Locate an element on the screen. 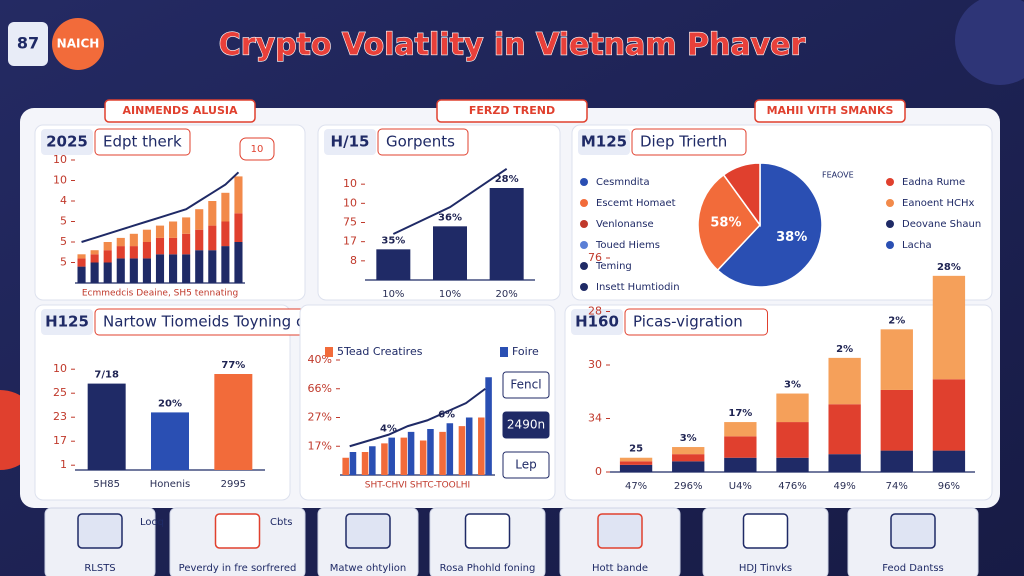 The image size is (1024, 576). legend-label: Cesmndita is located at coordinates (623, 182).